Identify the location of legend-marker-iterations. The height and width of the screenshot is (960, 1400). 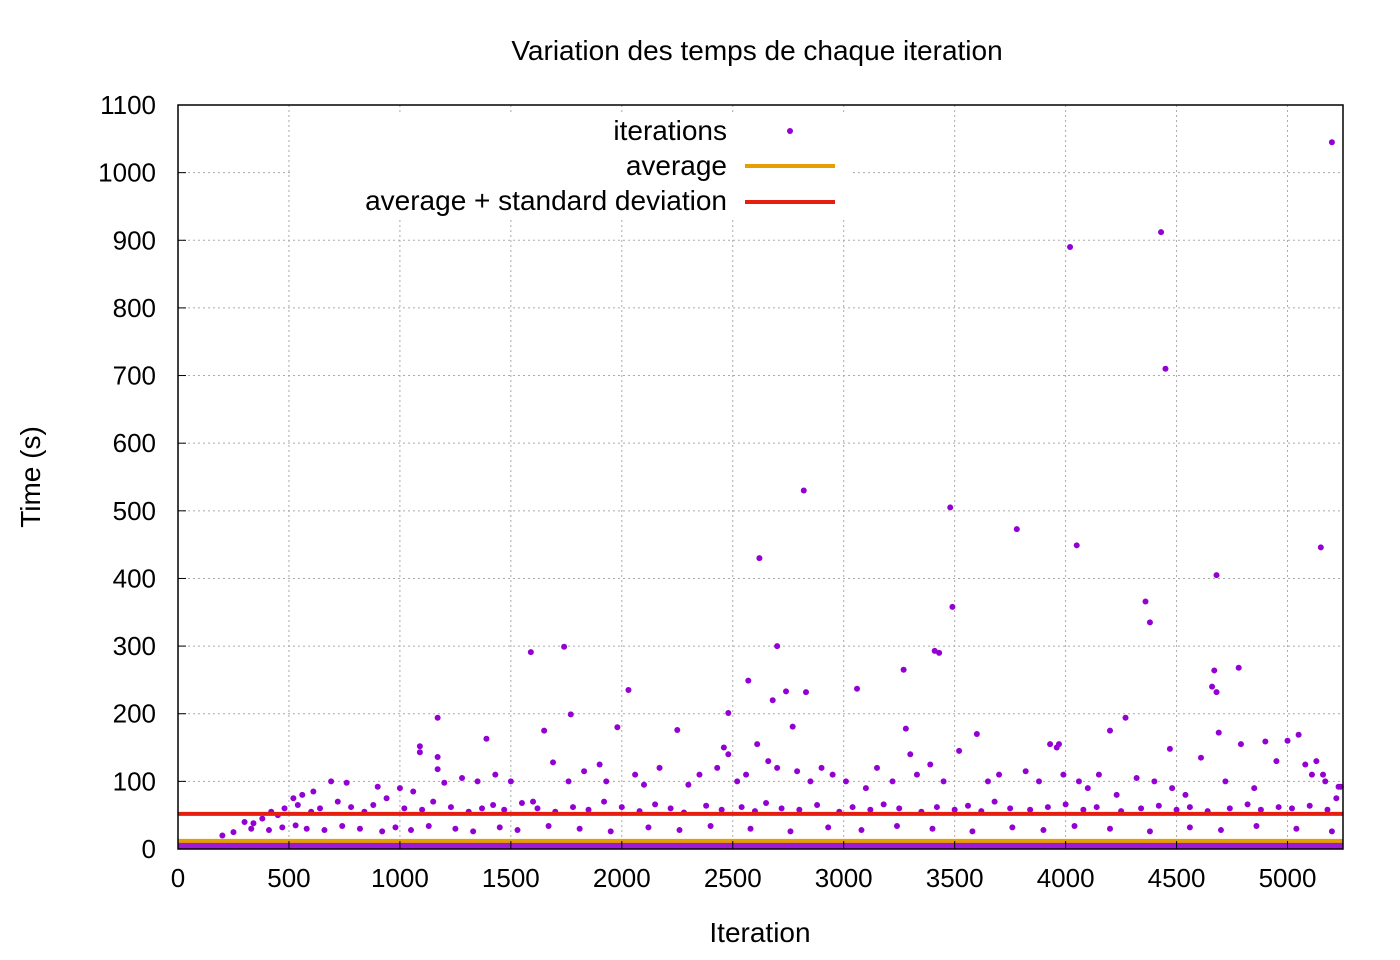
(790, 131).